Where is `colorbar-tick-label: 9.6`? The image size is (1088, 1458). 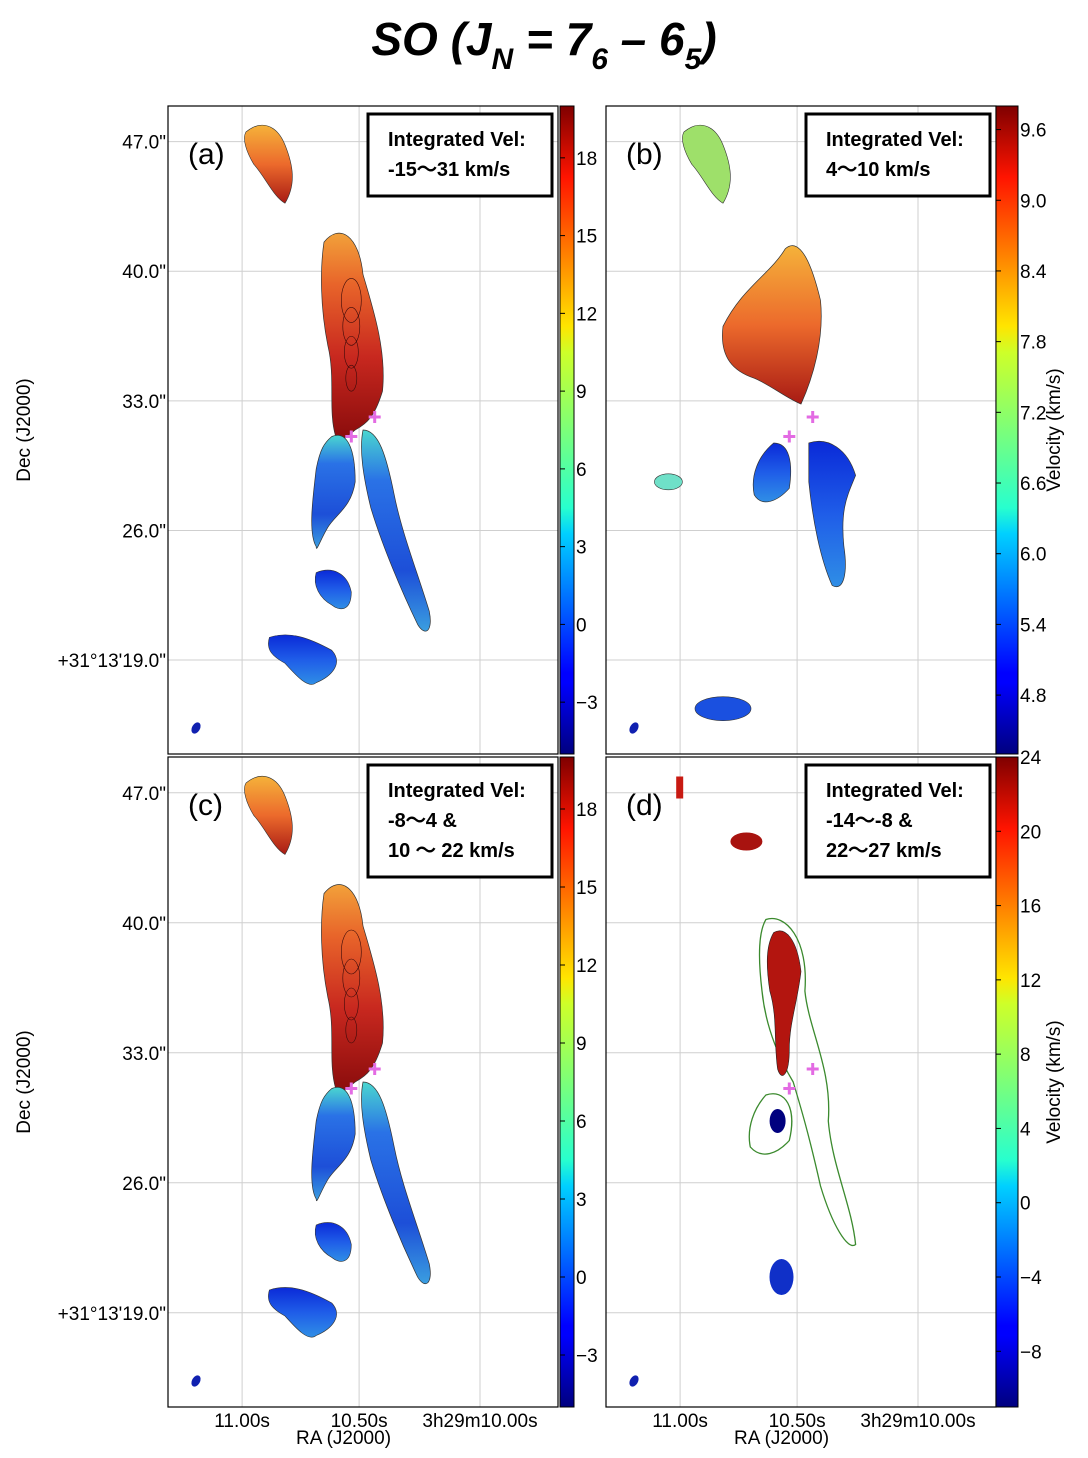
colorbar-tick-label: 9.6 is located at coordinates (1033, 131).